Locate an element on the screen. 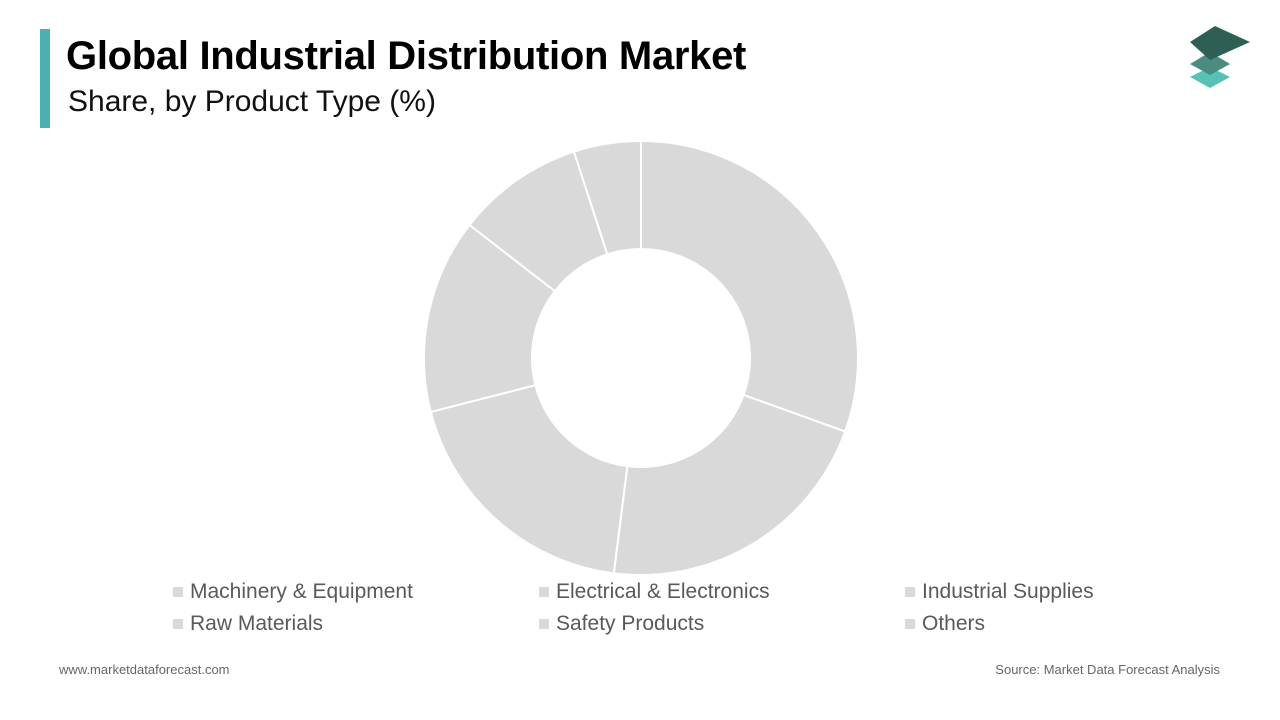 Image resolution: width=1280 pixels, height=720 pixels. chart-subtitle: Share, by Product Type (%) is located at coordinates (252, 101).